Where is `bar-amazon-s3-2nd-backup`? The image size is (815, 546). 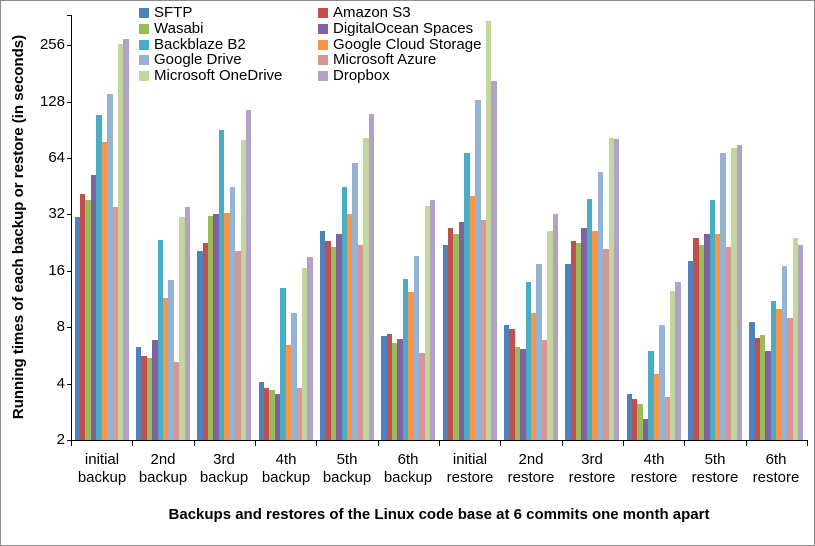 bar-amazon-s3-2nd-backup is located at coordinates (144, 398).